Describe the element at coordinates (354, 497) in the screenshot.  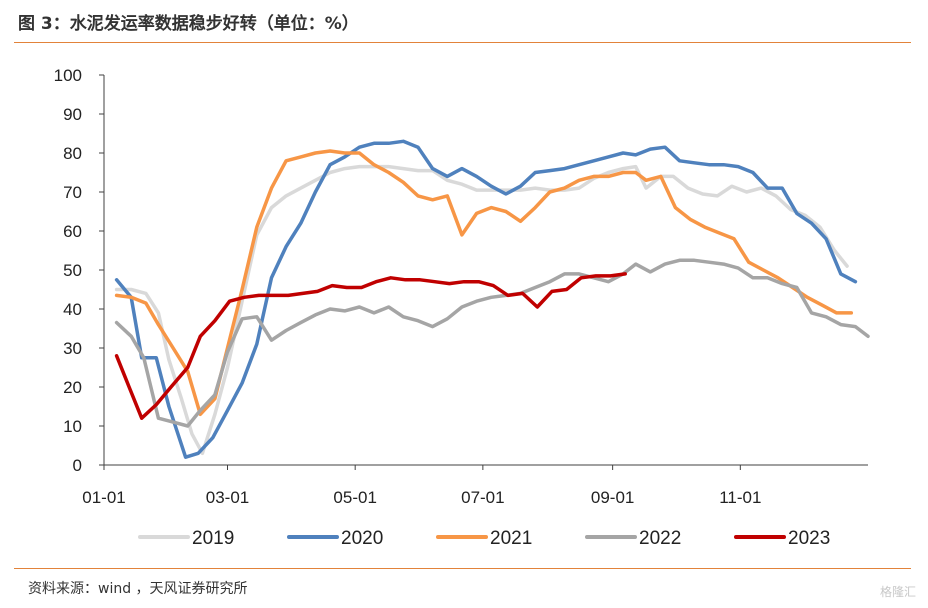
I see `x-tick-label: 05-01` at that location.